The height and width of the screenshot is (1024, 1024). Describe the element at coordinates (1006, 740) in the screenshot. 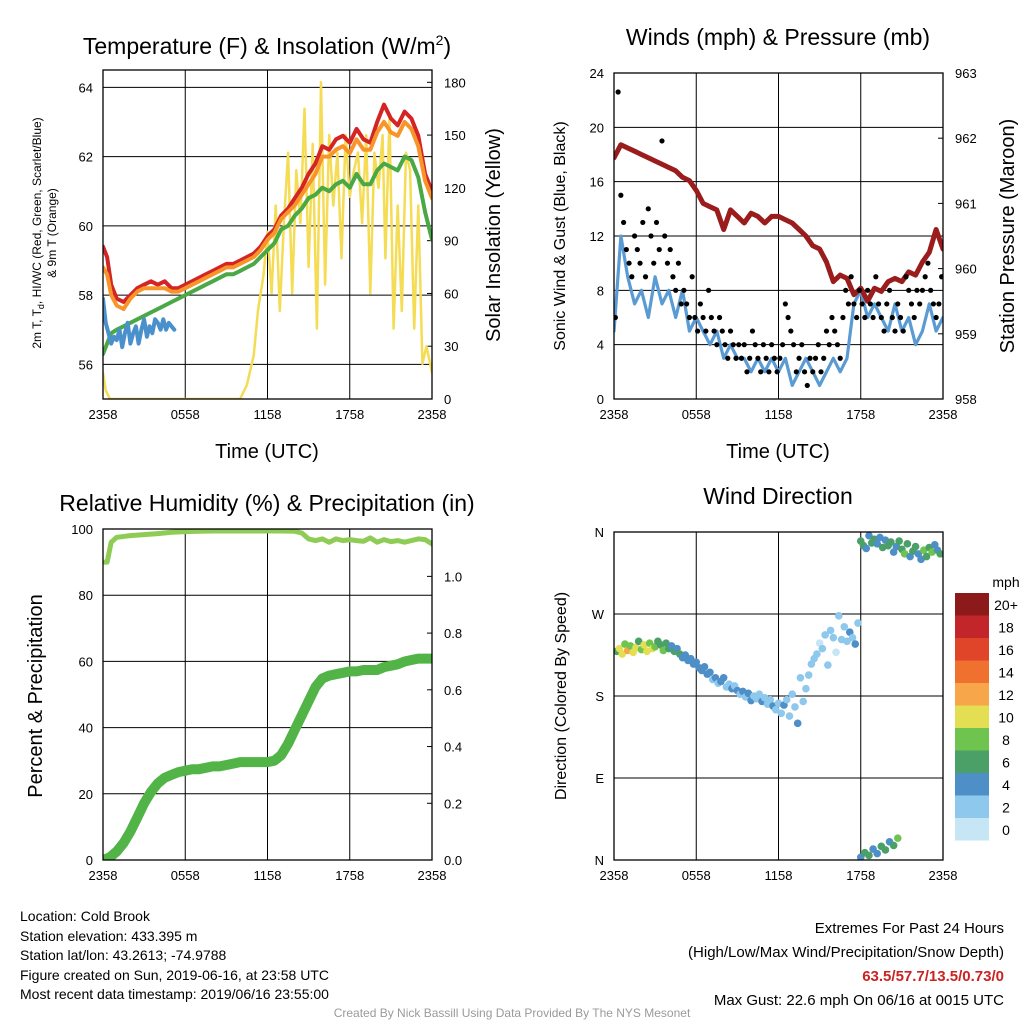

I see `colorbar-label: 8` at that location.